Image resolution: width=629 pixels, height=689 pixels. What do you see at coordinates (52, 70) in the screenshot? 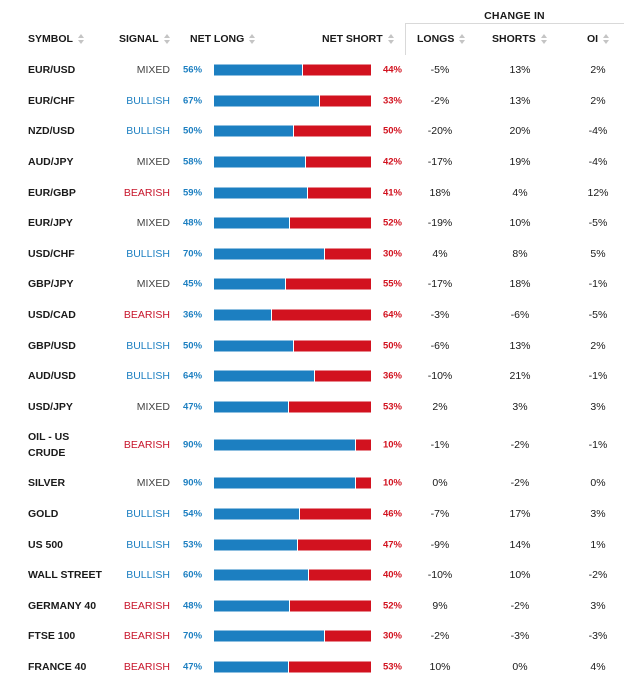
I see `symbol-cell: EUR/USD` at bounding box center [52, 70].